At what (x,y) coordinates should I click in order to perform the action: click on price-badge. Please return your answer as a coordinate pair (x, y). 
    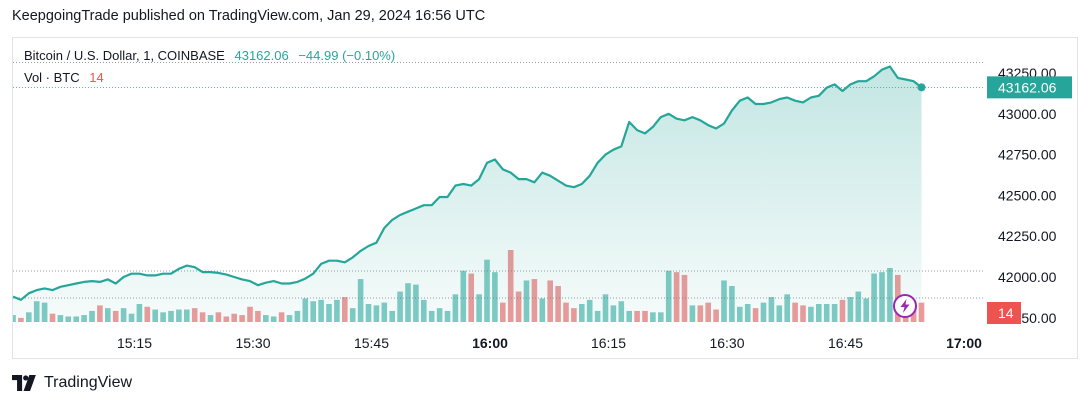
    Looking at the image, I should click on (1029, 87).